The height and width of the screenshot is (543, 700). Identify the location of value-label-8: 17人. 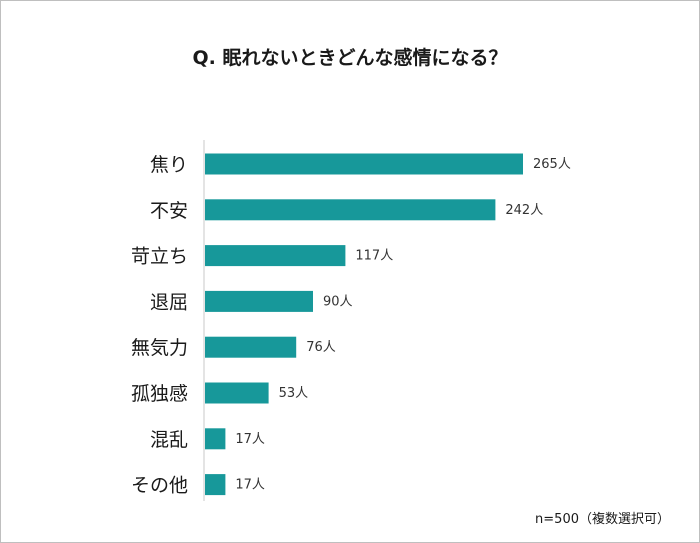
(250, 485).